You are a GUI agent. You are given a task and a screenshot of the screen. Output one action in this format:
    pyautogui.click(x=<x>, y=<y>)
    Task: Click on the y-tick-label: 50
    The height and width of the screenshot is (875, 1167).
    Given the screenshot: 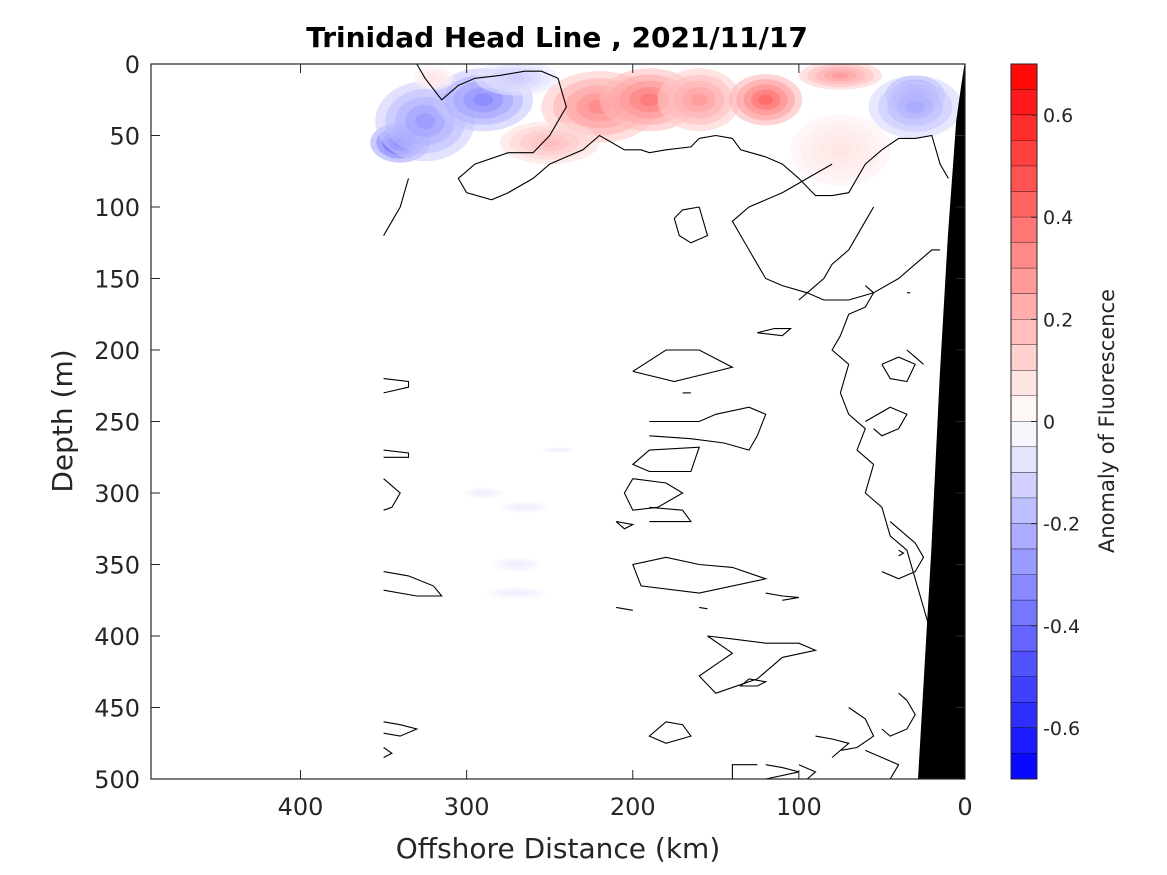 What is the action you would take?
    pyautogui.click(x=124, y=137)
    